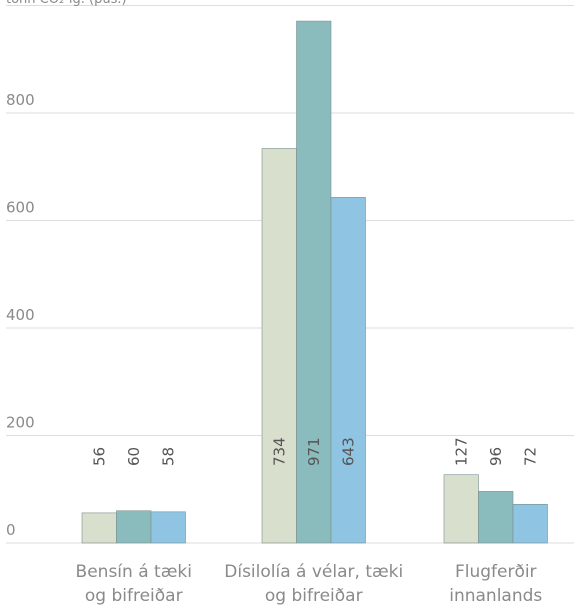 This screenshot has width=576, height=608. What do you see at coordinates (348, 451) in the screenshot?
I see `bar-value-label: 643` at bounding box center [348, 451].